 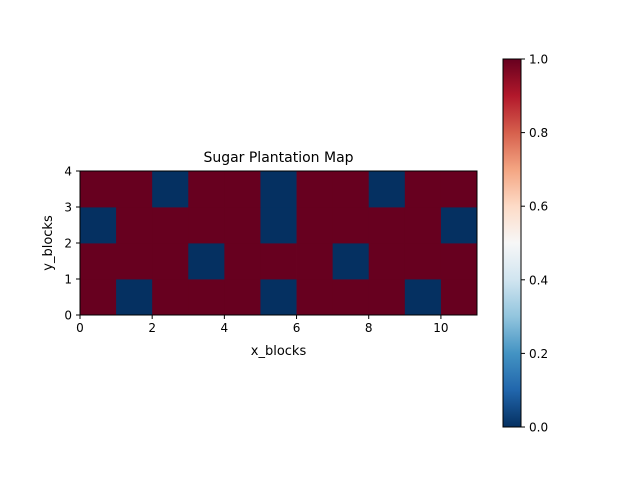 I want to click on y-axis-ticks: 0 1 2 3 4, so click(x=72, y=244).